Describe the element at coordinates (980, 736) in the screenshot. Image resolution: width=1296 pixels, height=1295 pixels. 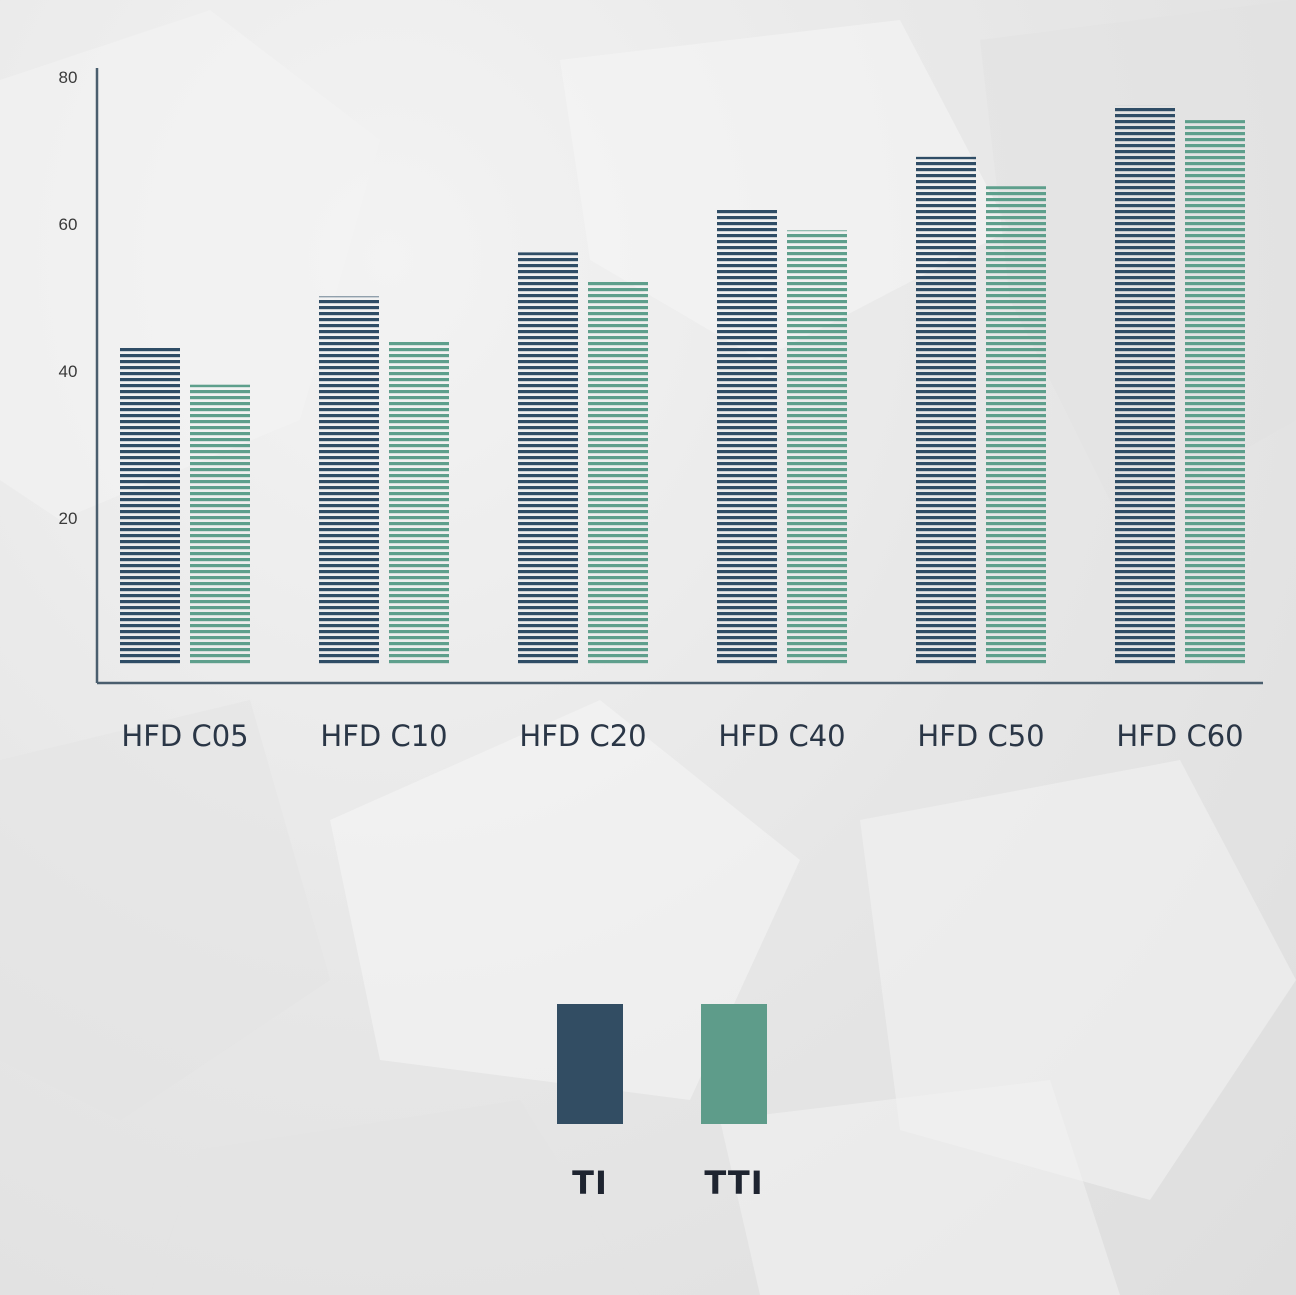
I see `x-category-label: HFD C50` at that location.